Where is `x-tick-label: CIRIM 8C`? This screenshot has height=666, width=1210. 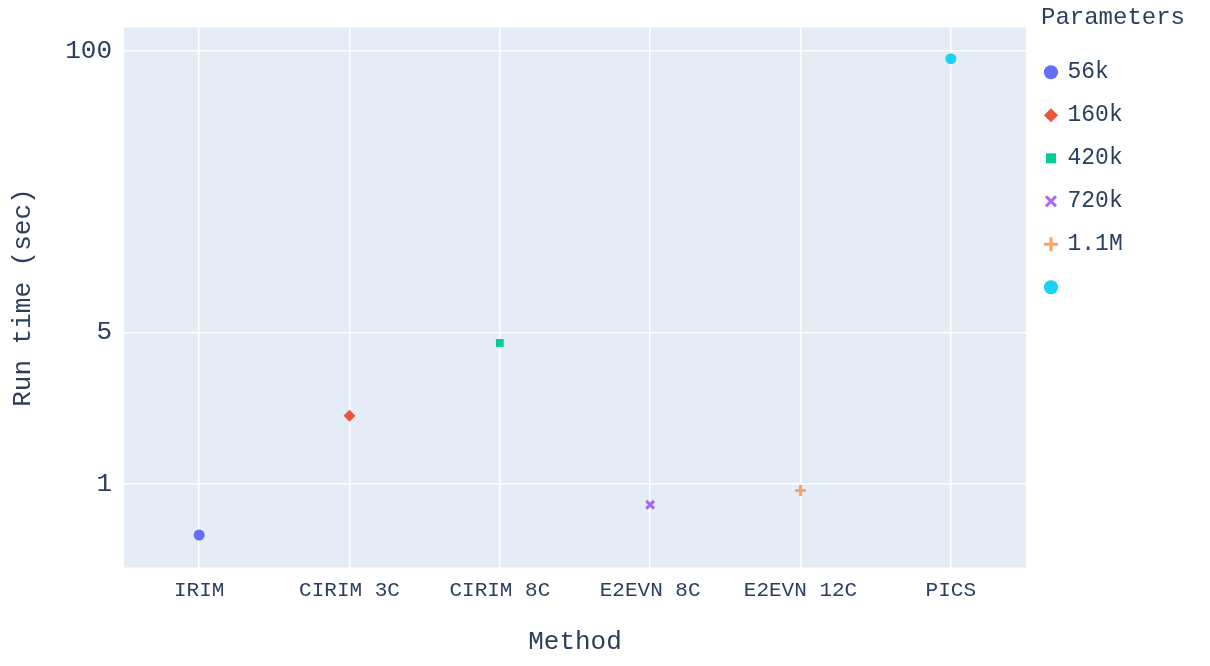 x-tick-label: CIRIM 8C is located at coordinates (500, 590).